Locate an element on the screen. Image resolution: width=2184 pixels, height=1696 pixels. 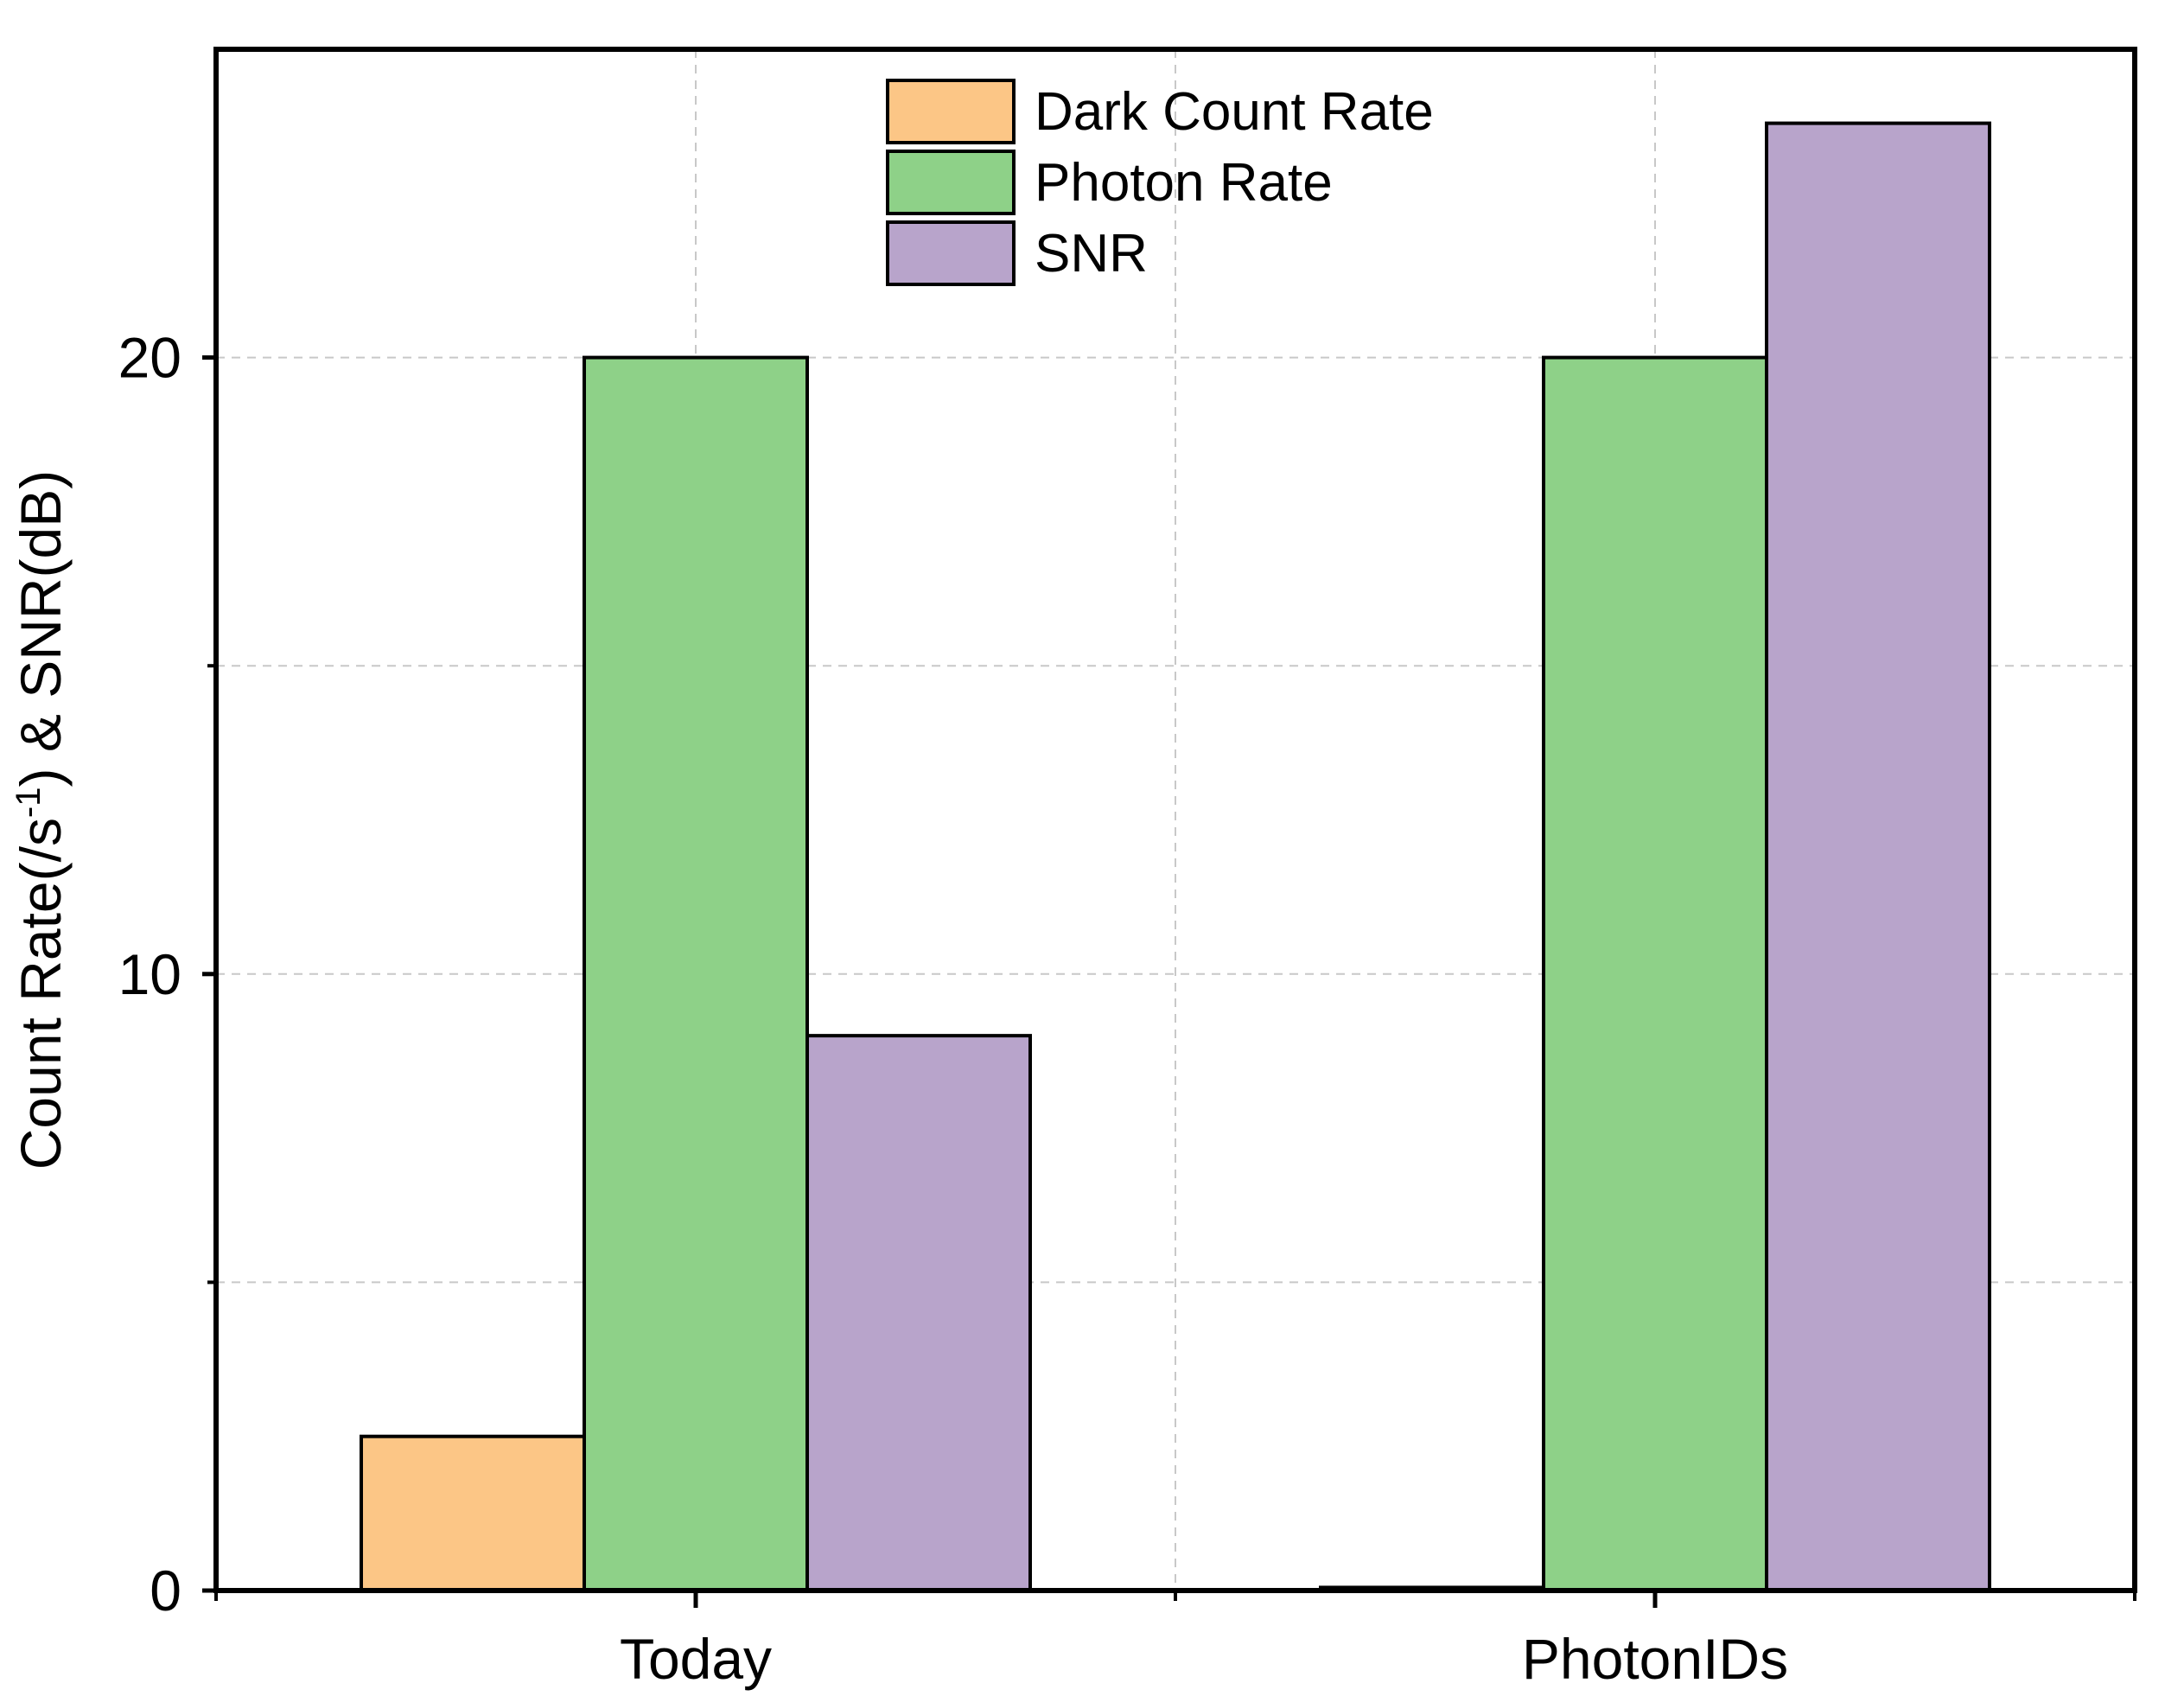
bar-snr-photonids is located at coordinates (1878, 857).